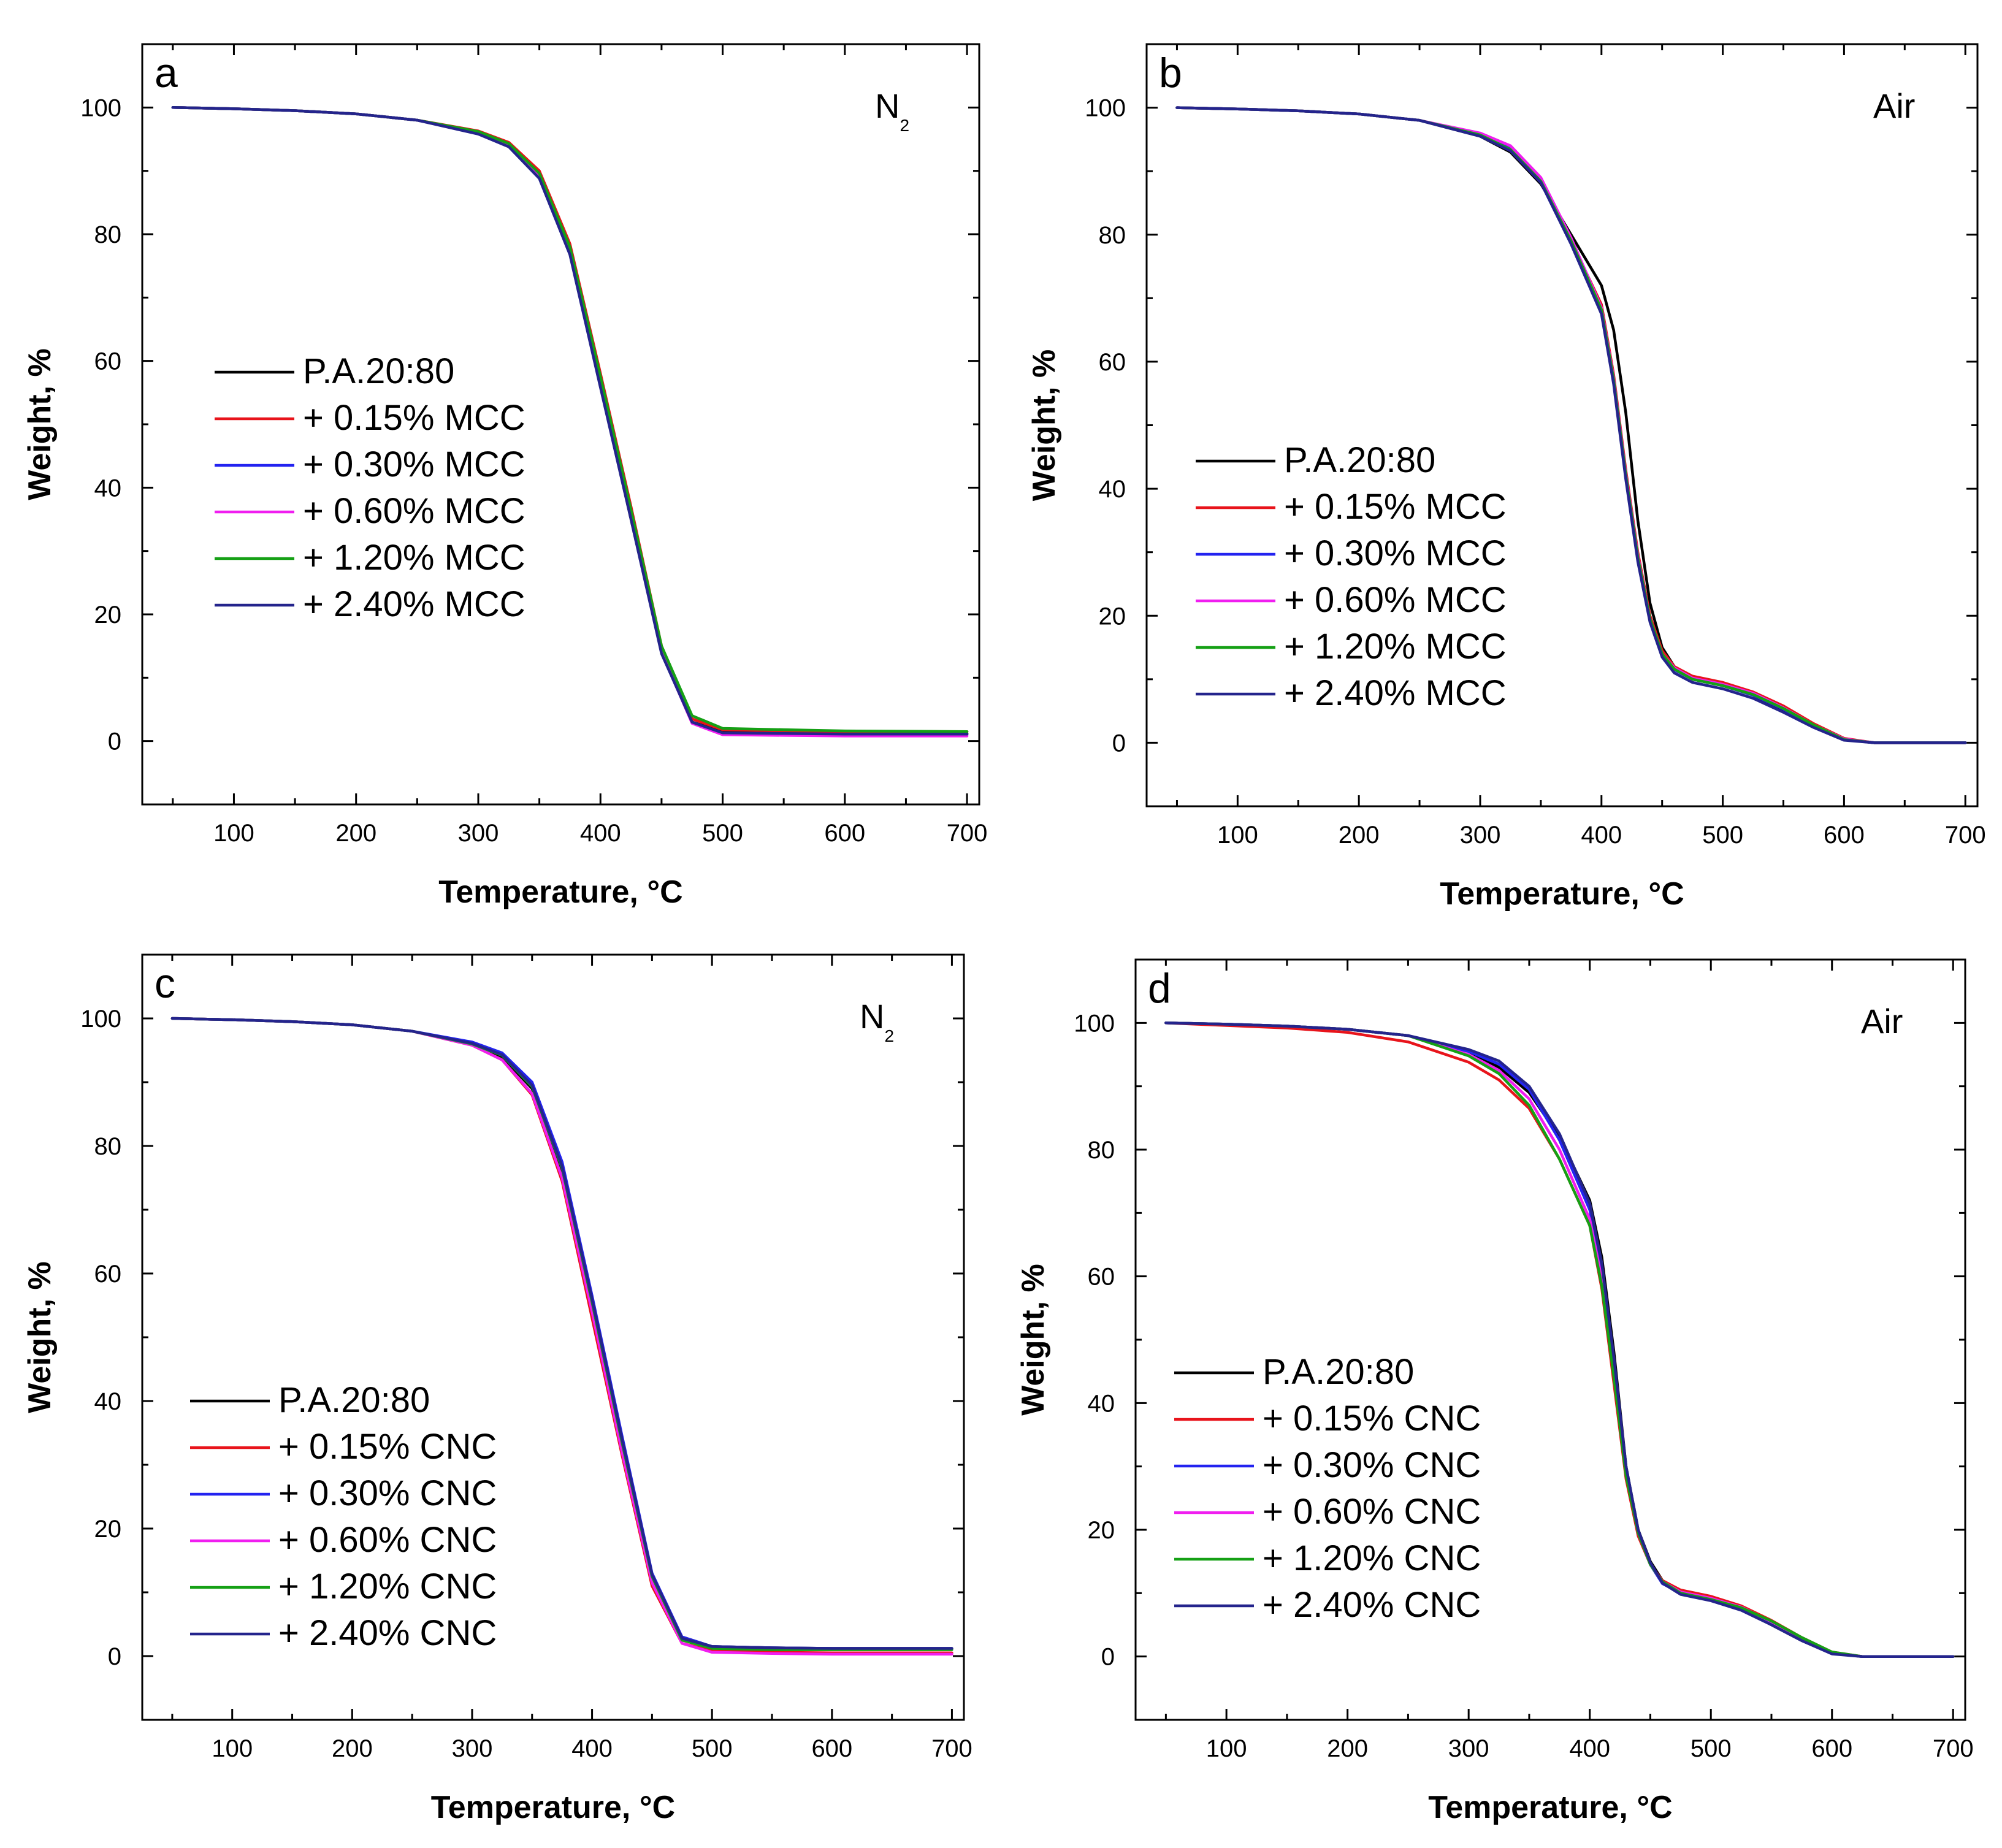 The image size is (2002, 1848). I want to click on panel-letter: a, so click(166, 73).